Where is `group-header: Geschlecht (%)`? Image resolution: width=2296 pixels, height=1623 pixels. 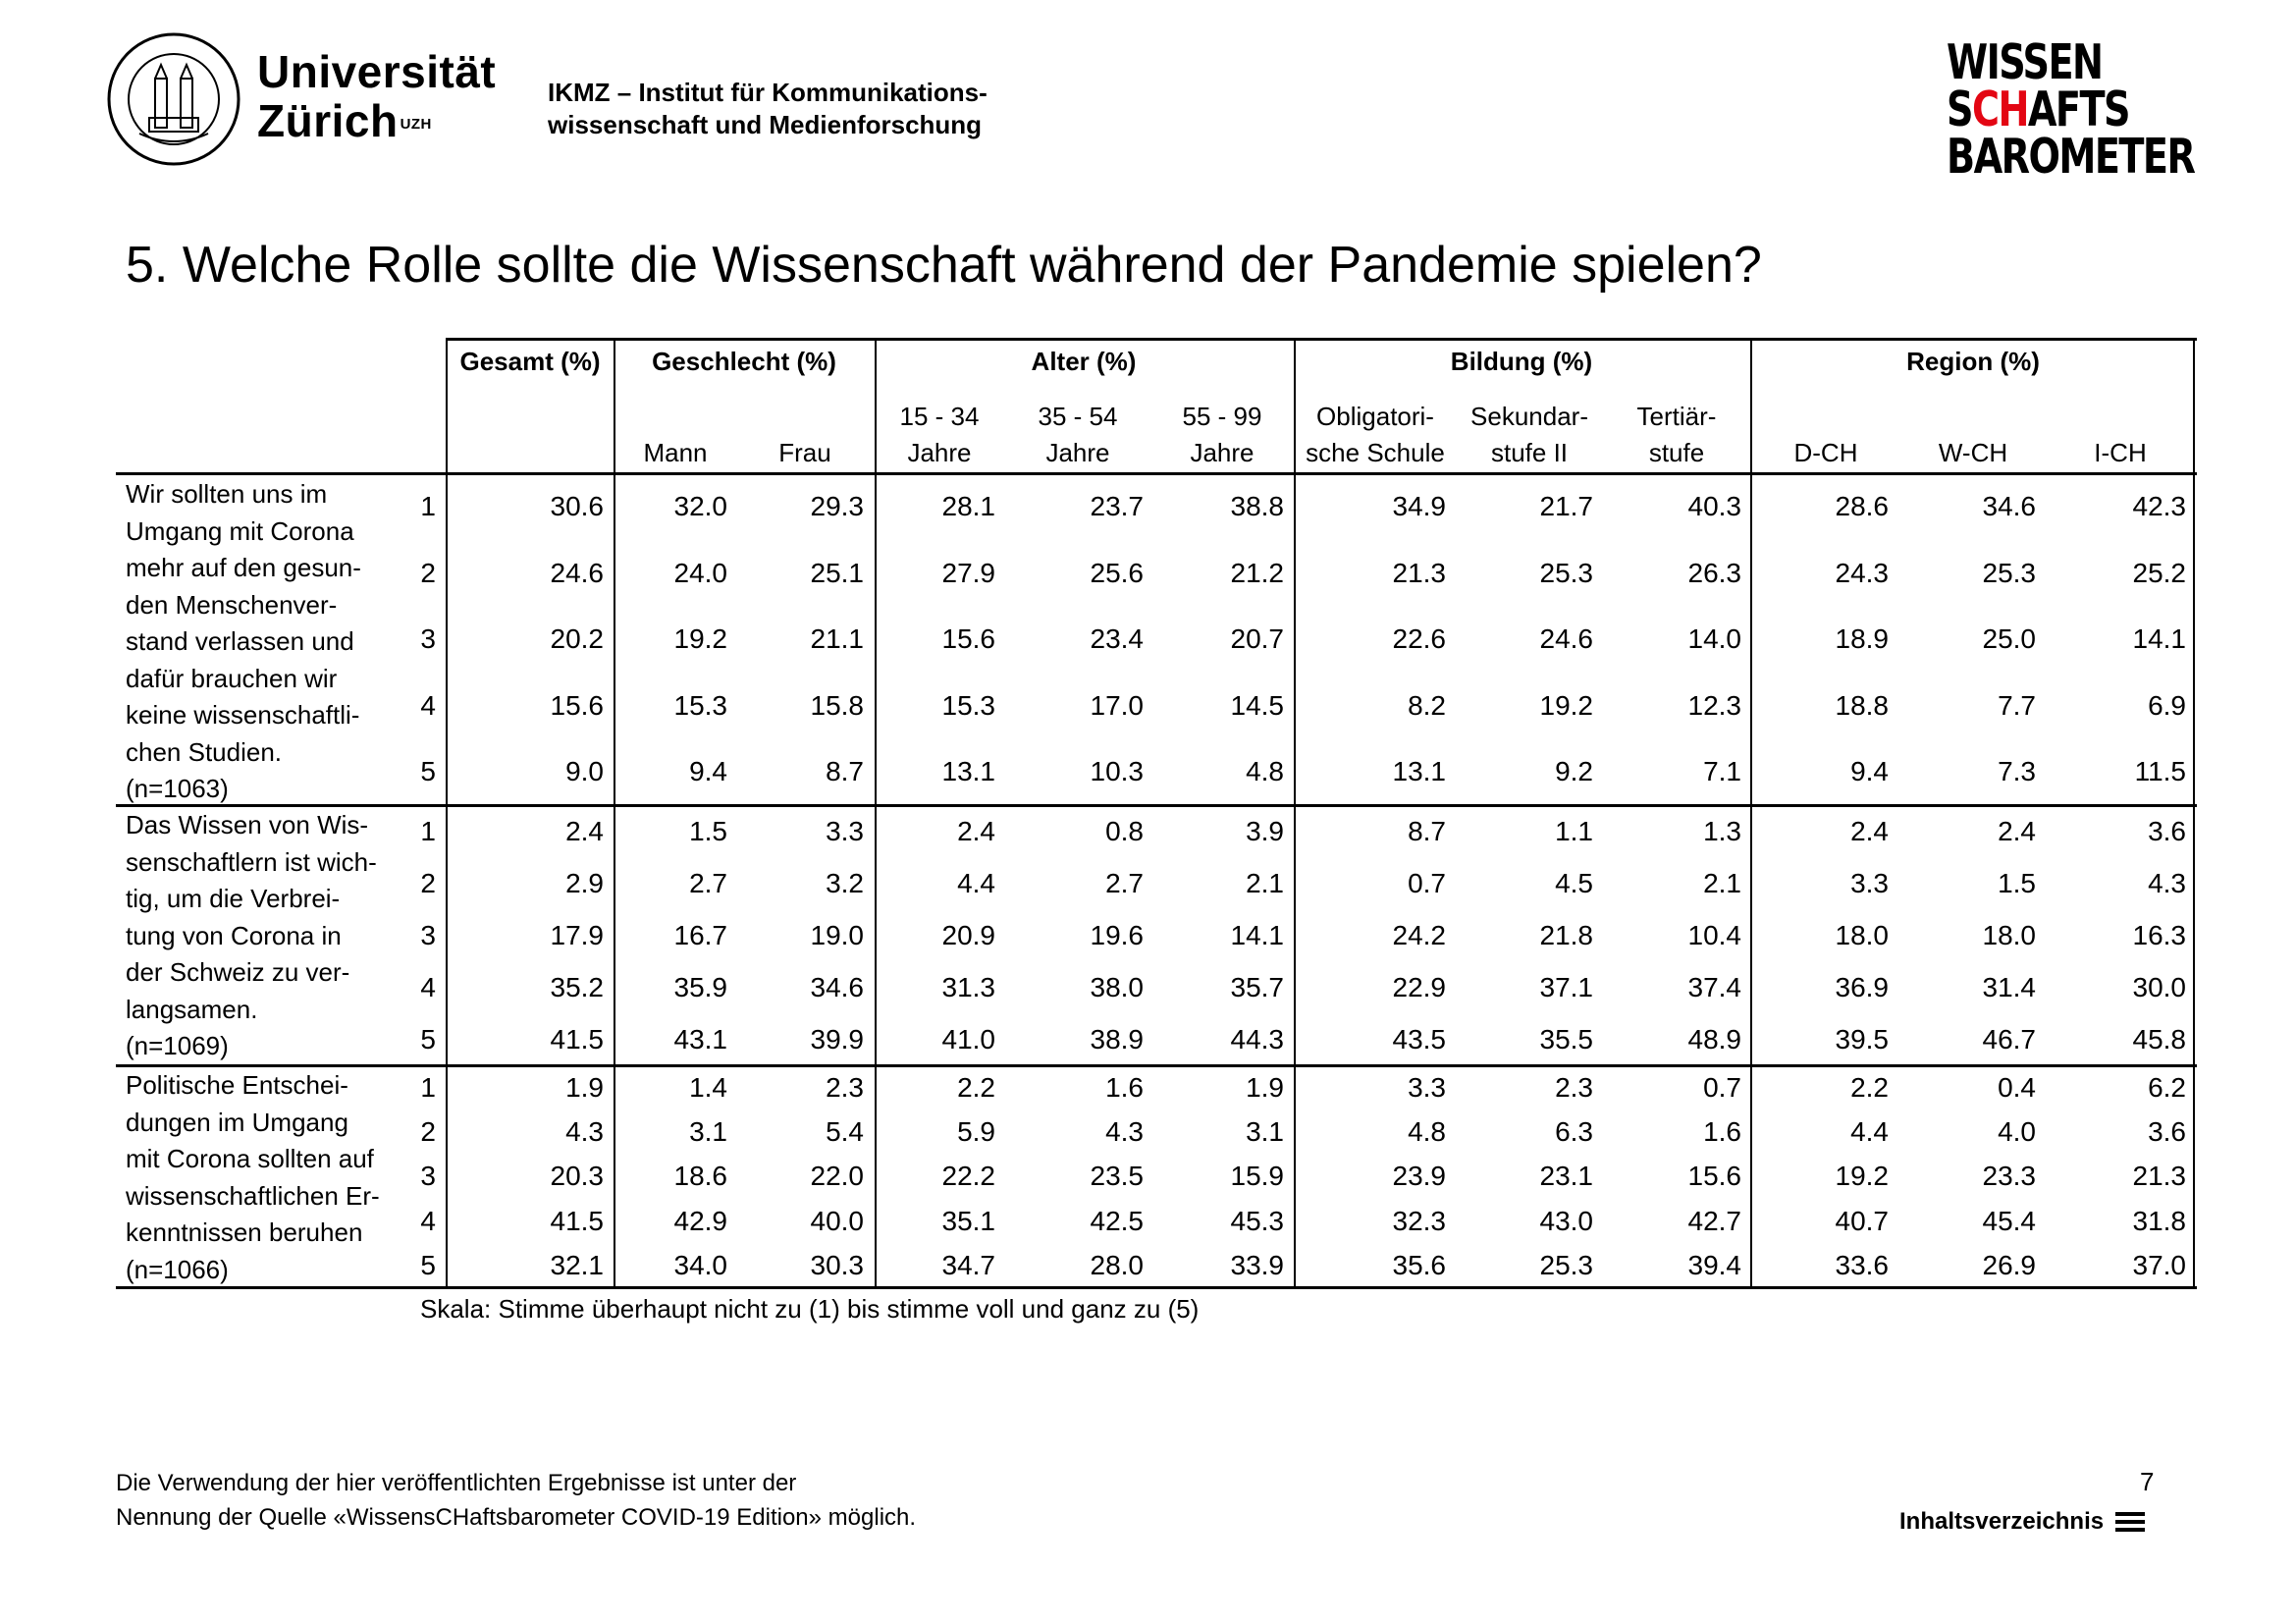 group-header: Geschlecht (%) is located at coordinates (744, 361).